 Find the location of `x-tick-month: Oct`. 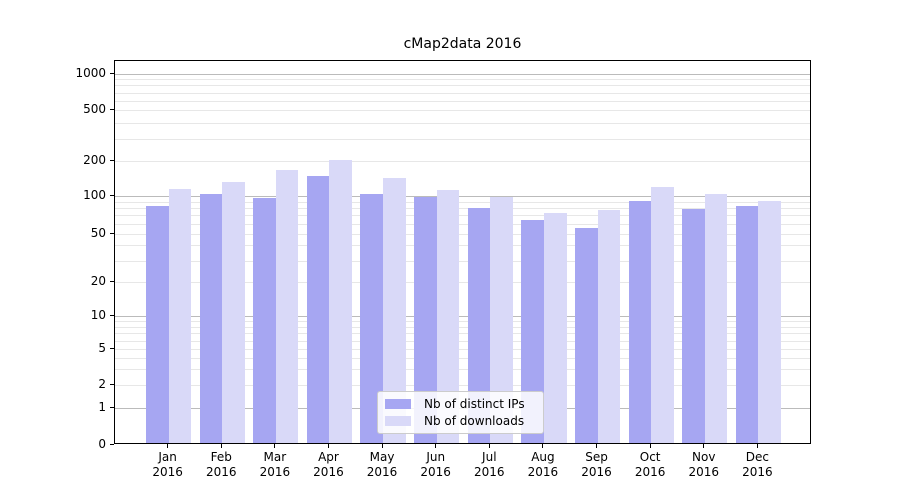

x-tick-month: Oct is located at coordinates (650, 457).